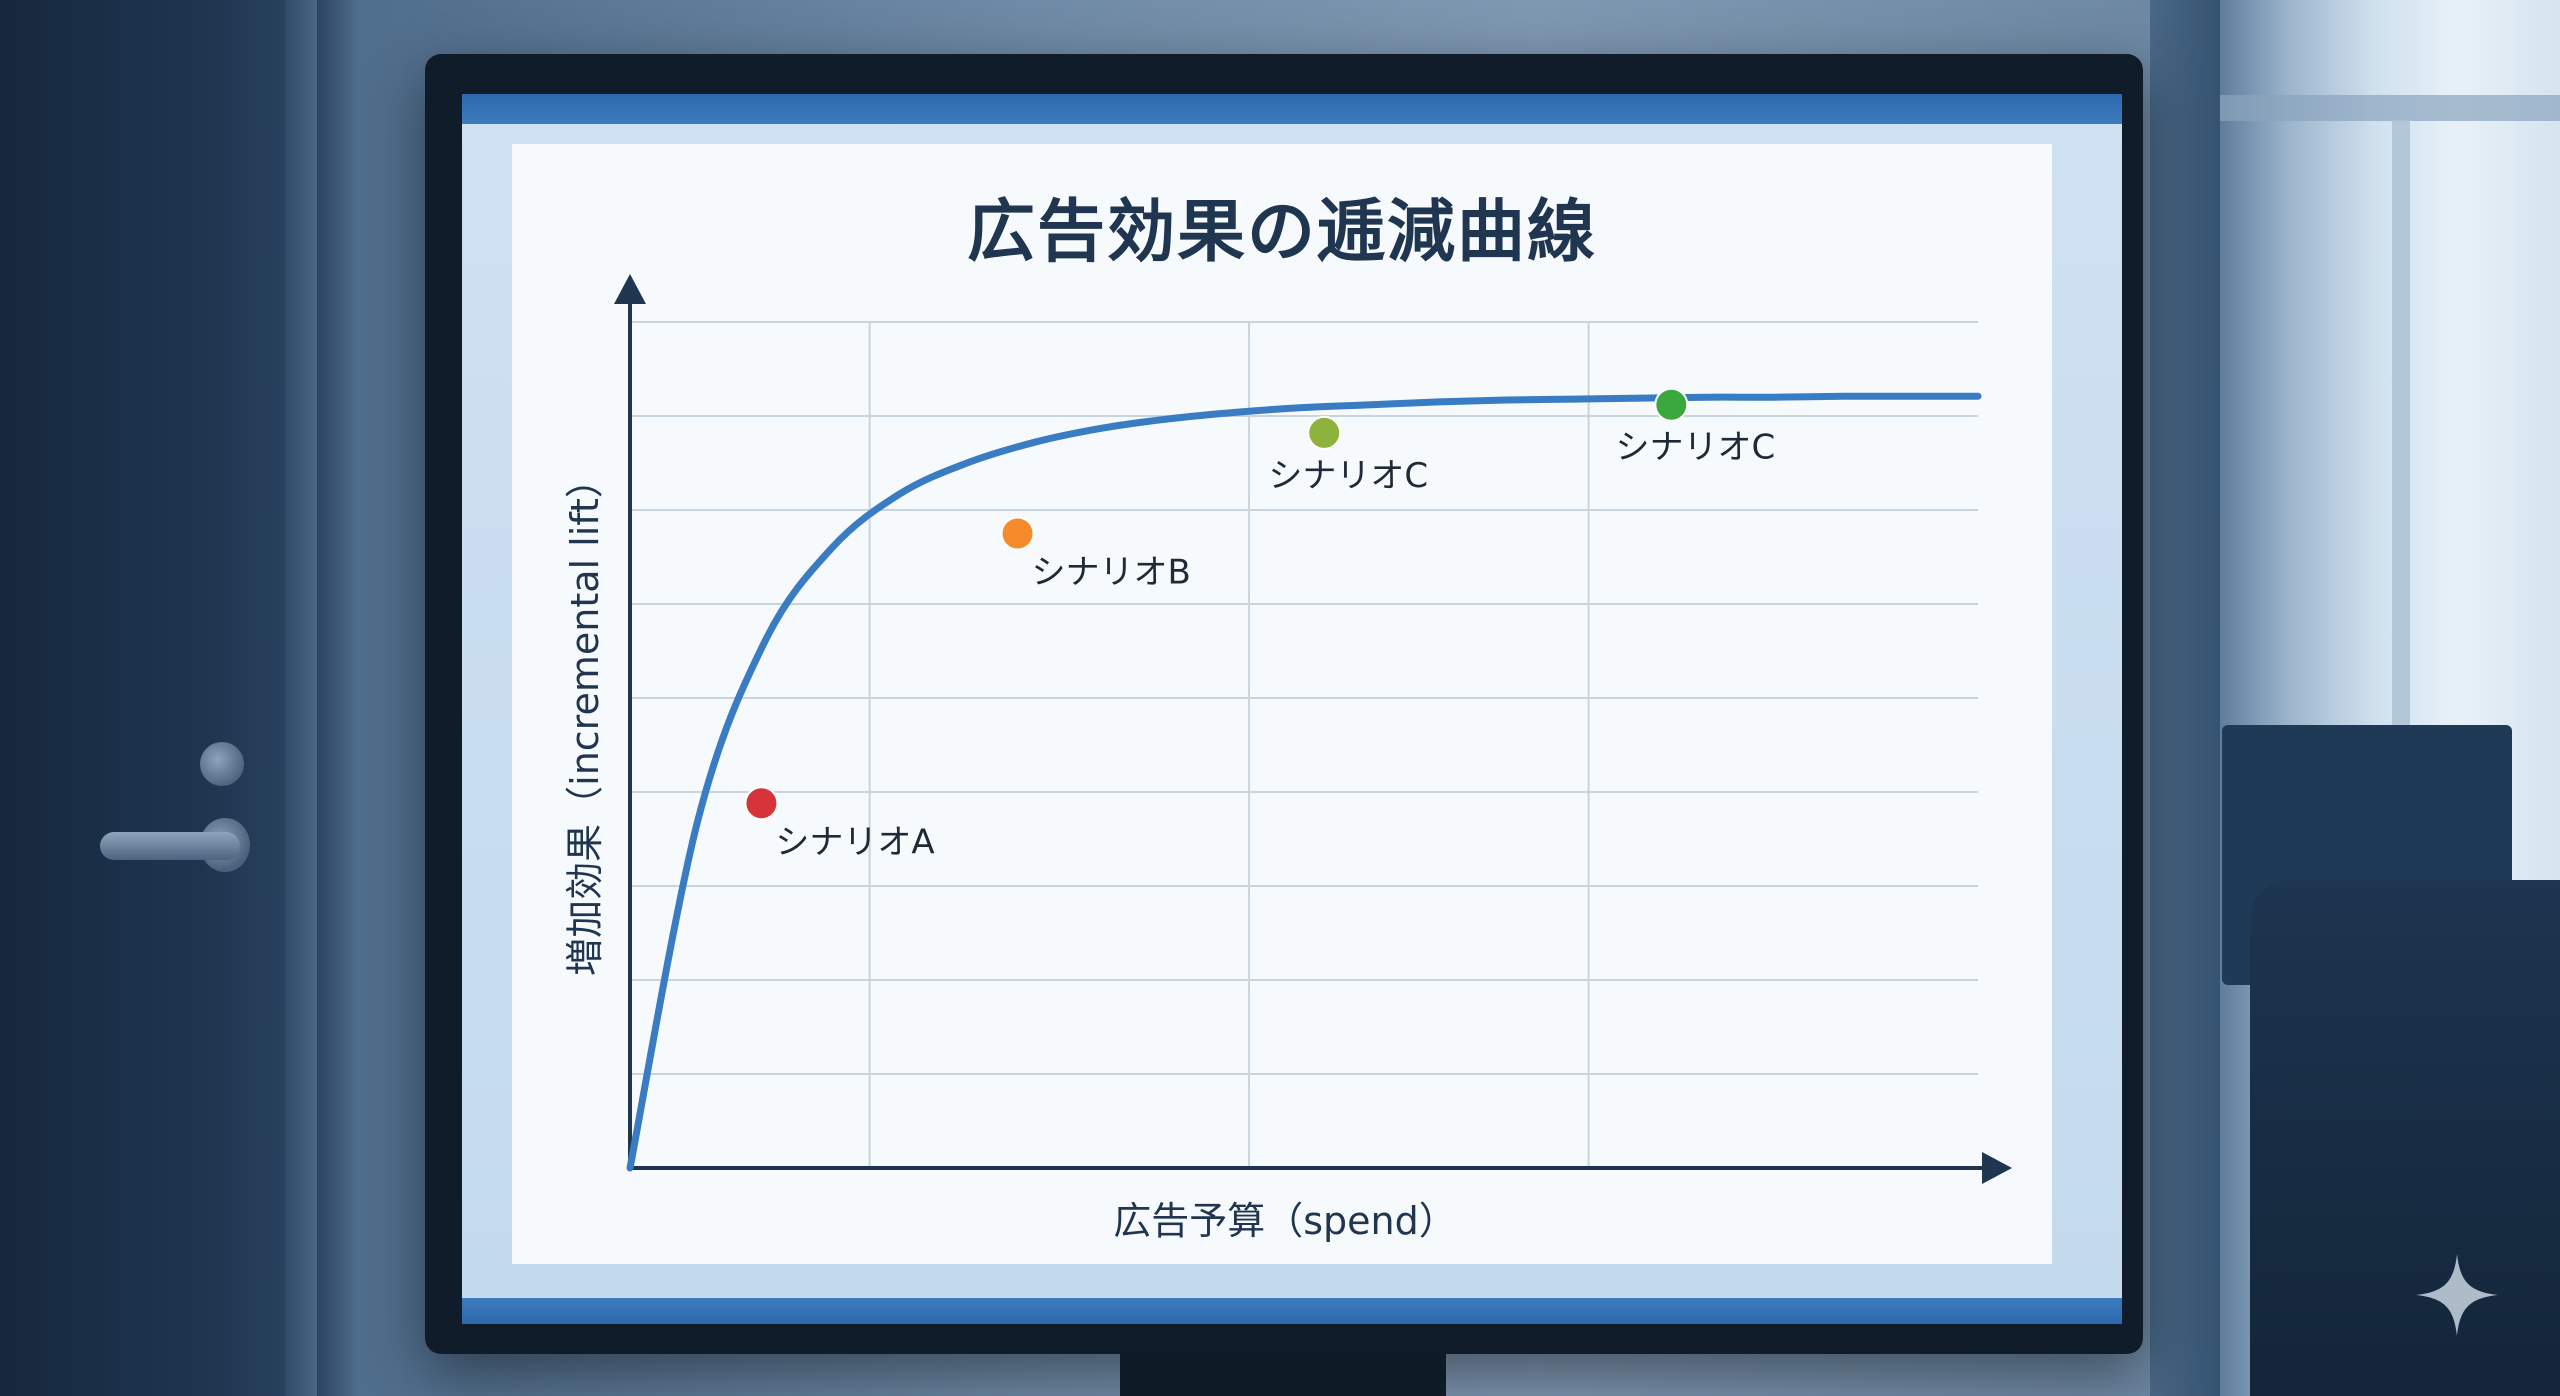 The width and height of the screenshot is (2560, 1396). I want to click on door-panel, so click(150, 698).